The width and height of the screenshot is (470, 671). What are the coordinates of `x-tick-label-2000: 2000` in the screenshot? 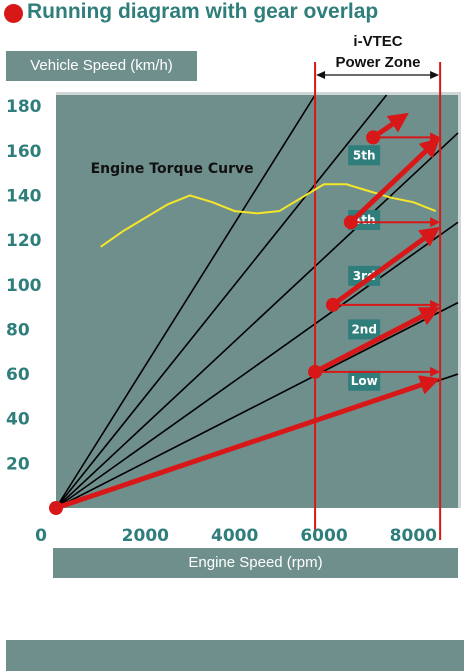 It's located at (145, 536).